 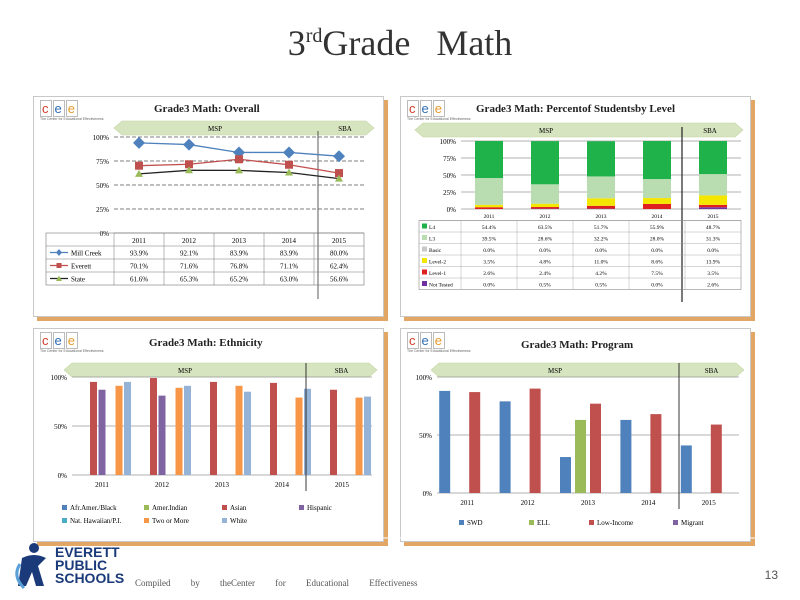 I want to click on table-cell-value: 55.9%, so click(x=657, y=228).